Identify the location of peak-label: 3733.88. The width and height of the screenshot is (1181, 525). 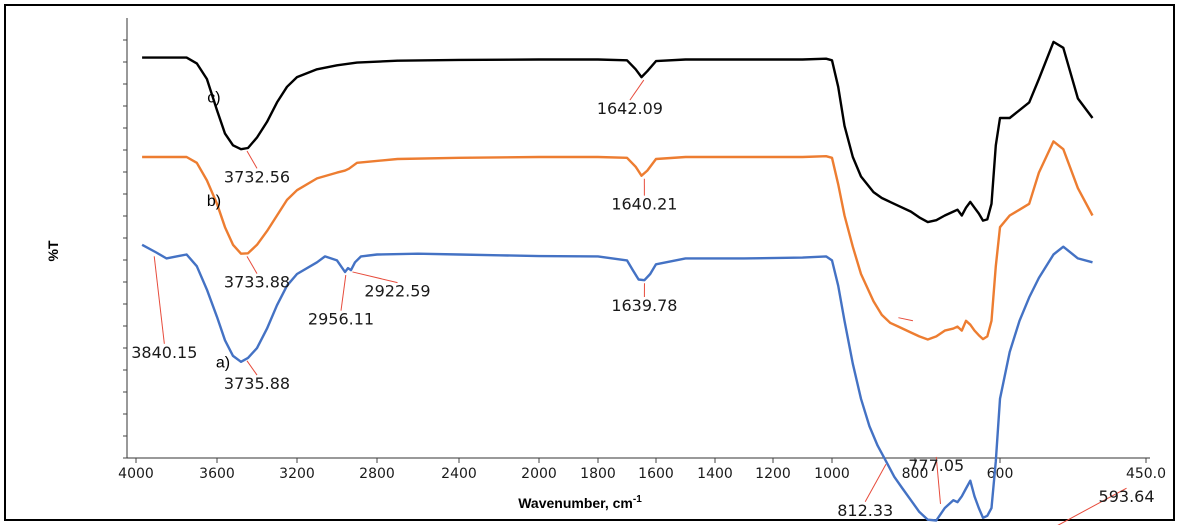
(257, 282).